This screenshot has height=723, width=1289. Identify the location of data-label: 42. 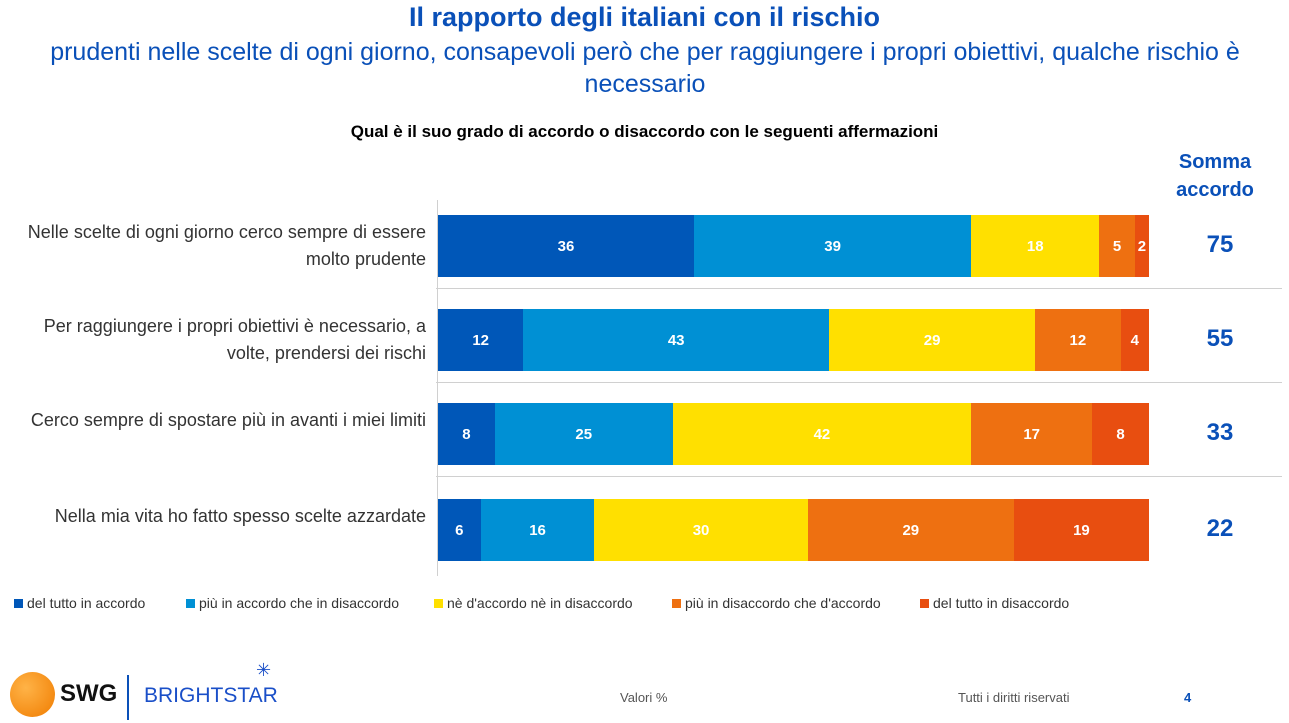
(822, 434).